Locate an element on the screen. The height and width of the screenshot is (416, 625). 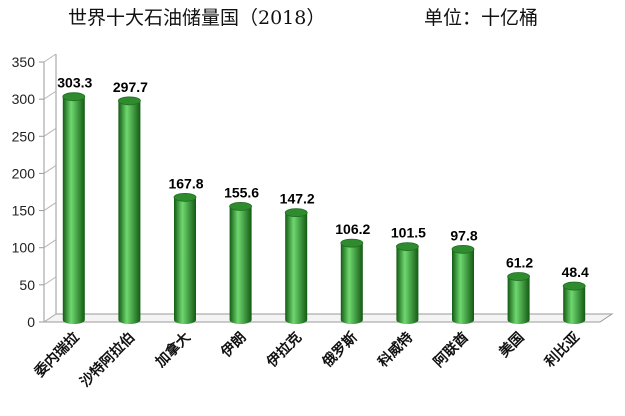
data-label: 97.8 is located at coordinates (463, 235).